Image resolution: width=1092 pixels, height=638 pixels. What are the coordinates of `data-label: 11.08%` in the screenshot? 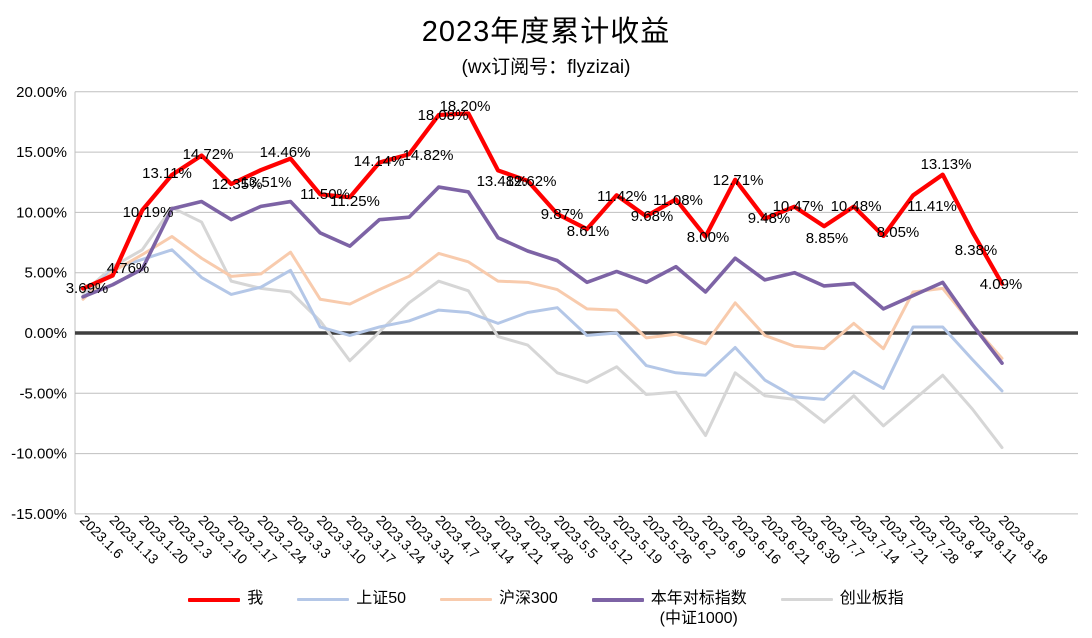 It's located at (678, 200).